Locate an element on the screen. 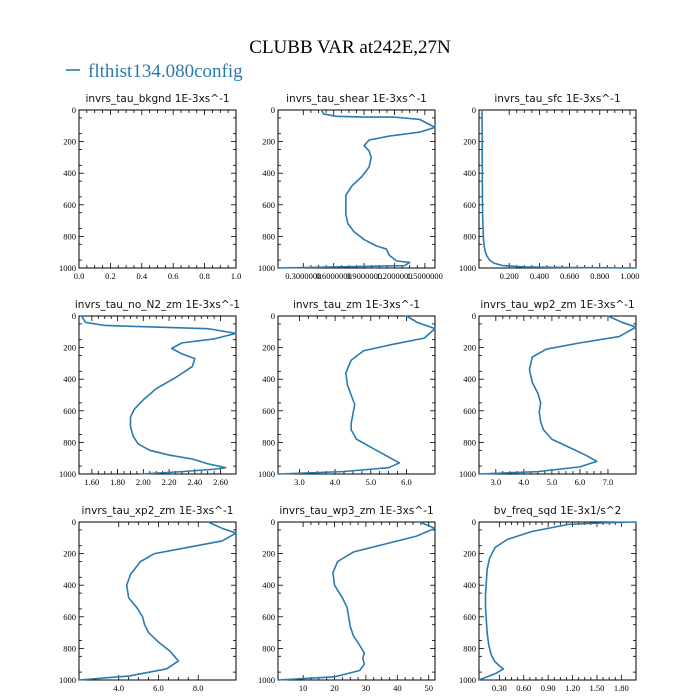 The width and height of the screenshot is (700, 700). legend: flthist134.080config is located at coordinates (154, 71).